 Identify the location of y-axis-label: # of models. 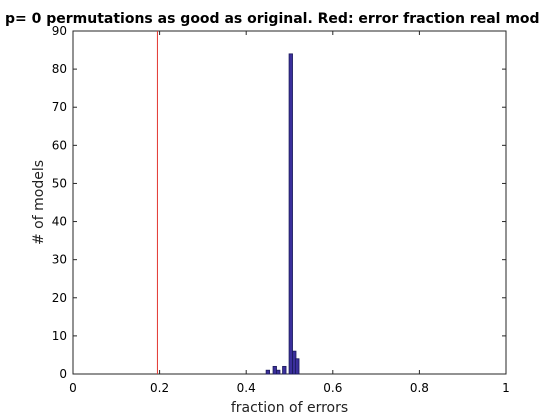
(39, 202).